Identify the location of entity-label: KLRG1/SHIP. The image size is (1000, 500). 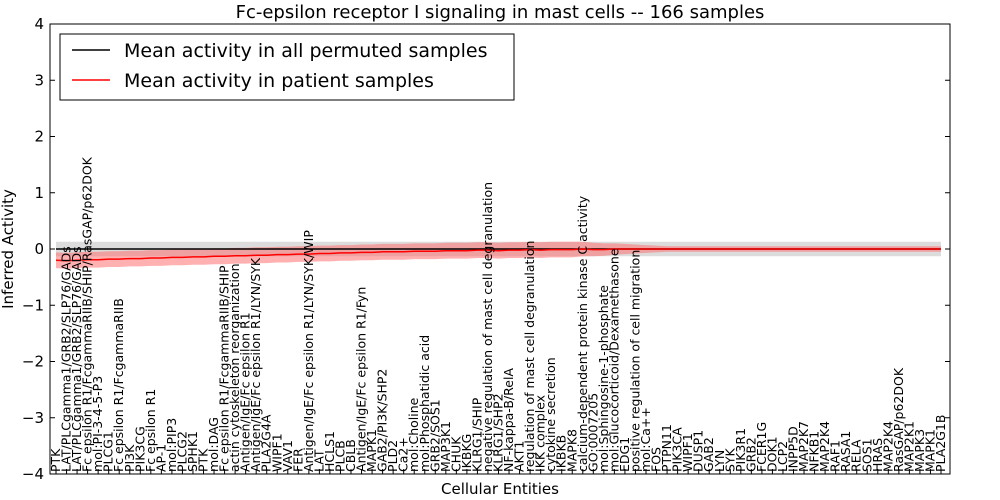
(476, 434).